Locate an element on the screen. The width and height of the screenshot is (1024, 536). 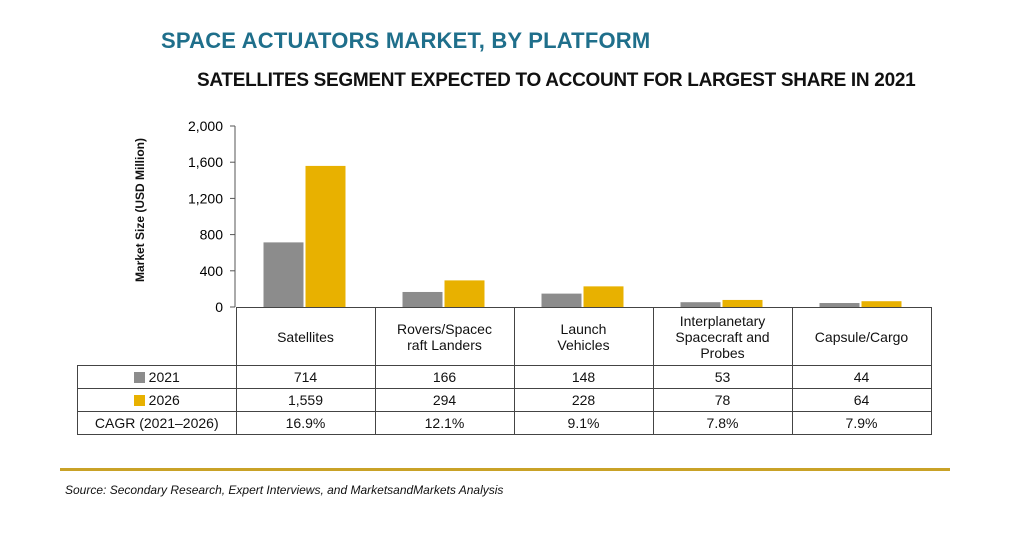
y-tick-label: 2,000 is located at coordinates (205, 126).